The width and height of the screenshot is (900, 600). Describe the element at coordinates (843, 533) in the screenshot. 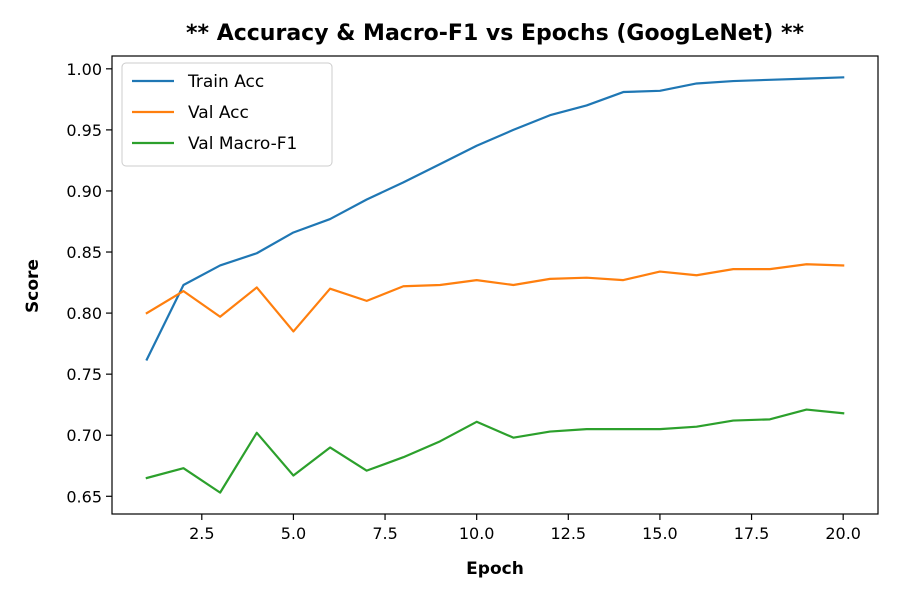

I see `x-tick-label: 20.0` at that location.